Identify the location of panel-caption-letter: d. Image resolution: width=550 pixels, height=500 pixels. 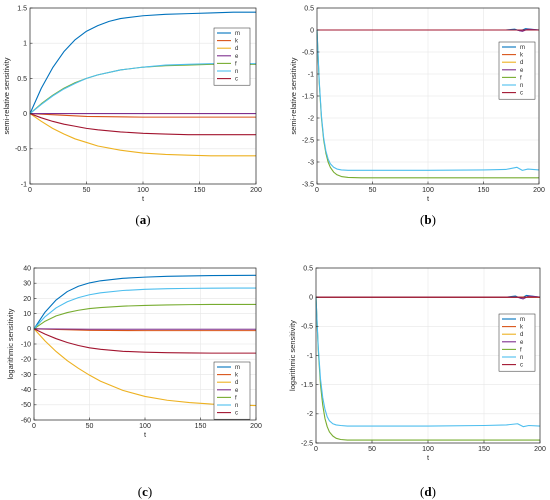
(428, 491).